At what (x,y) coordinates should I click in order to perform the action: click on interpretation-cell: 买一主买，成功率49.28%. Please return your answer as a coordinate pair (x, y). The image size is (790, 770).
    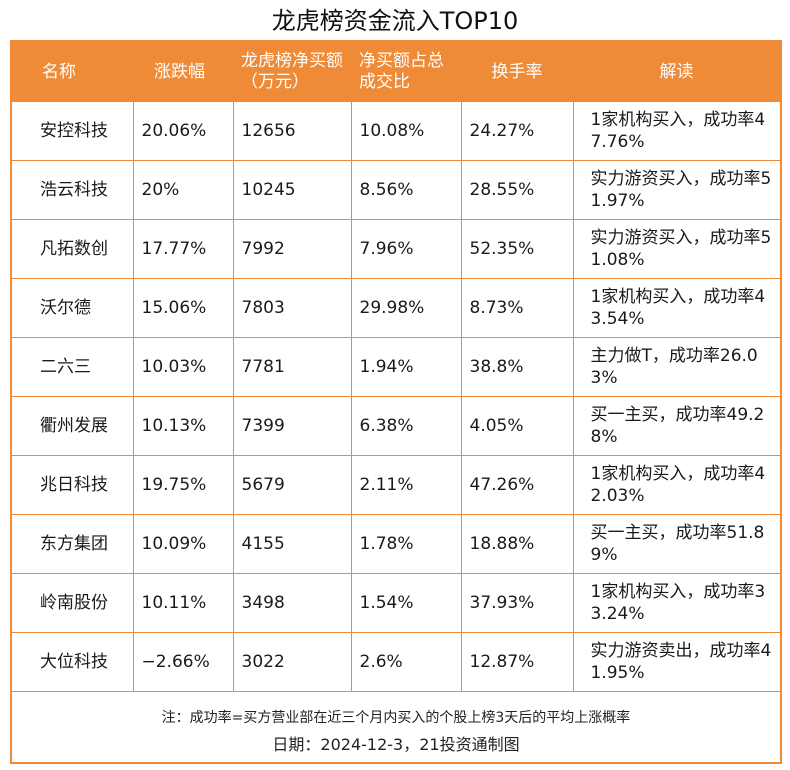
    Looking at the image, I should click on (676, 426).